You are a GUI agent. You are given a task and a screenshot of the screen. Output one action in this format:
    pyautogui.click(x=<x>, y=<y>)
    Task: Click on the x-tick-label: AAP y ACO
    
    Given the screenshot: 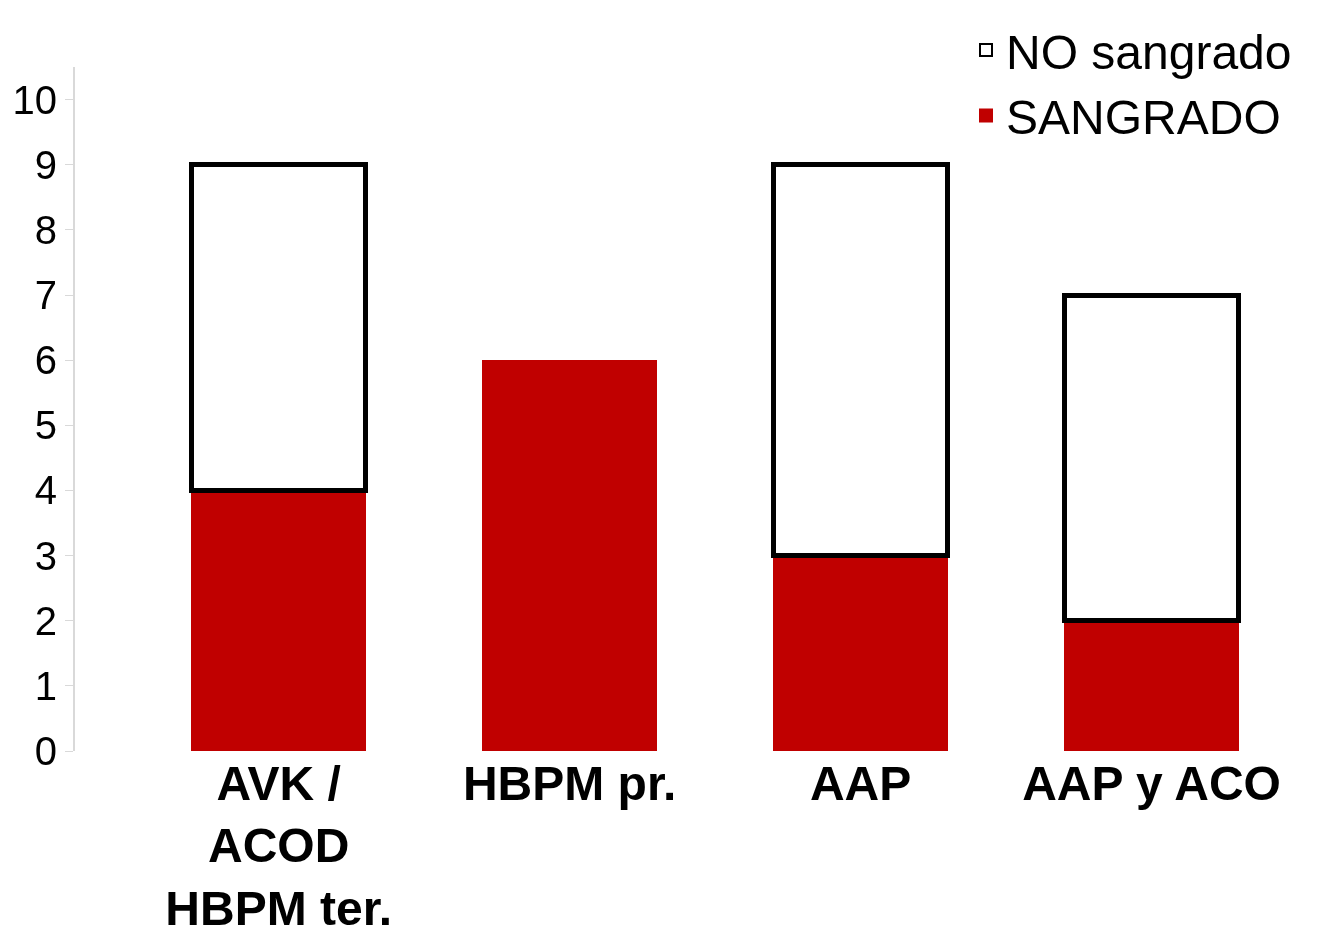 What is the action you would take?
    pyautogui.click(x=1151, y=783)
    